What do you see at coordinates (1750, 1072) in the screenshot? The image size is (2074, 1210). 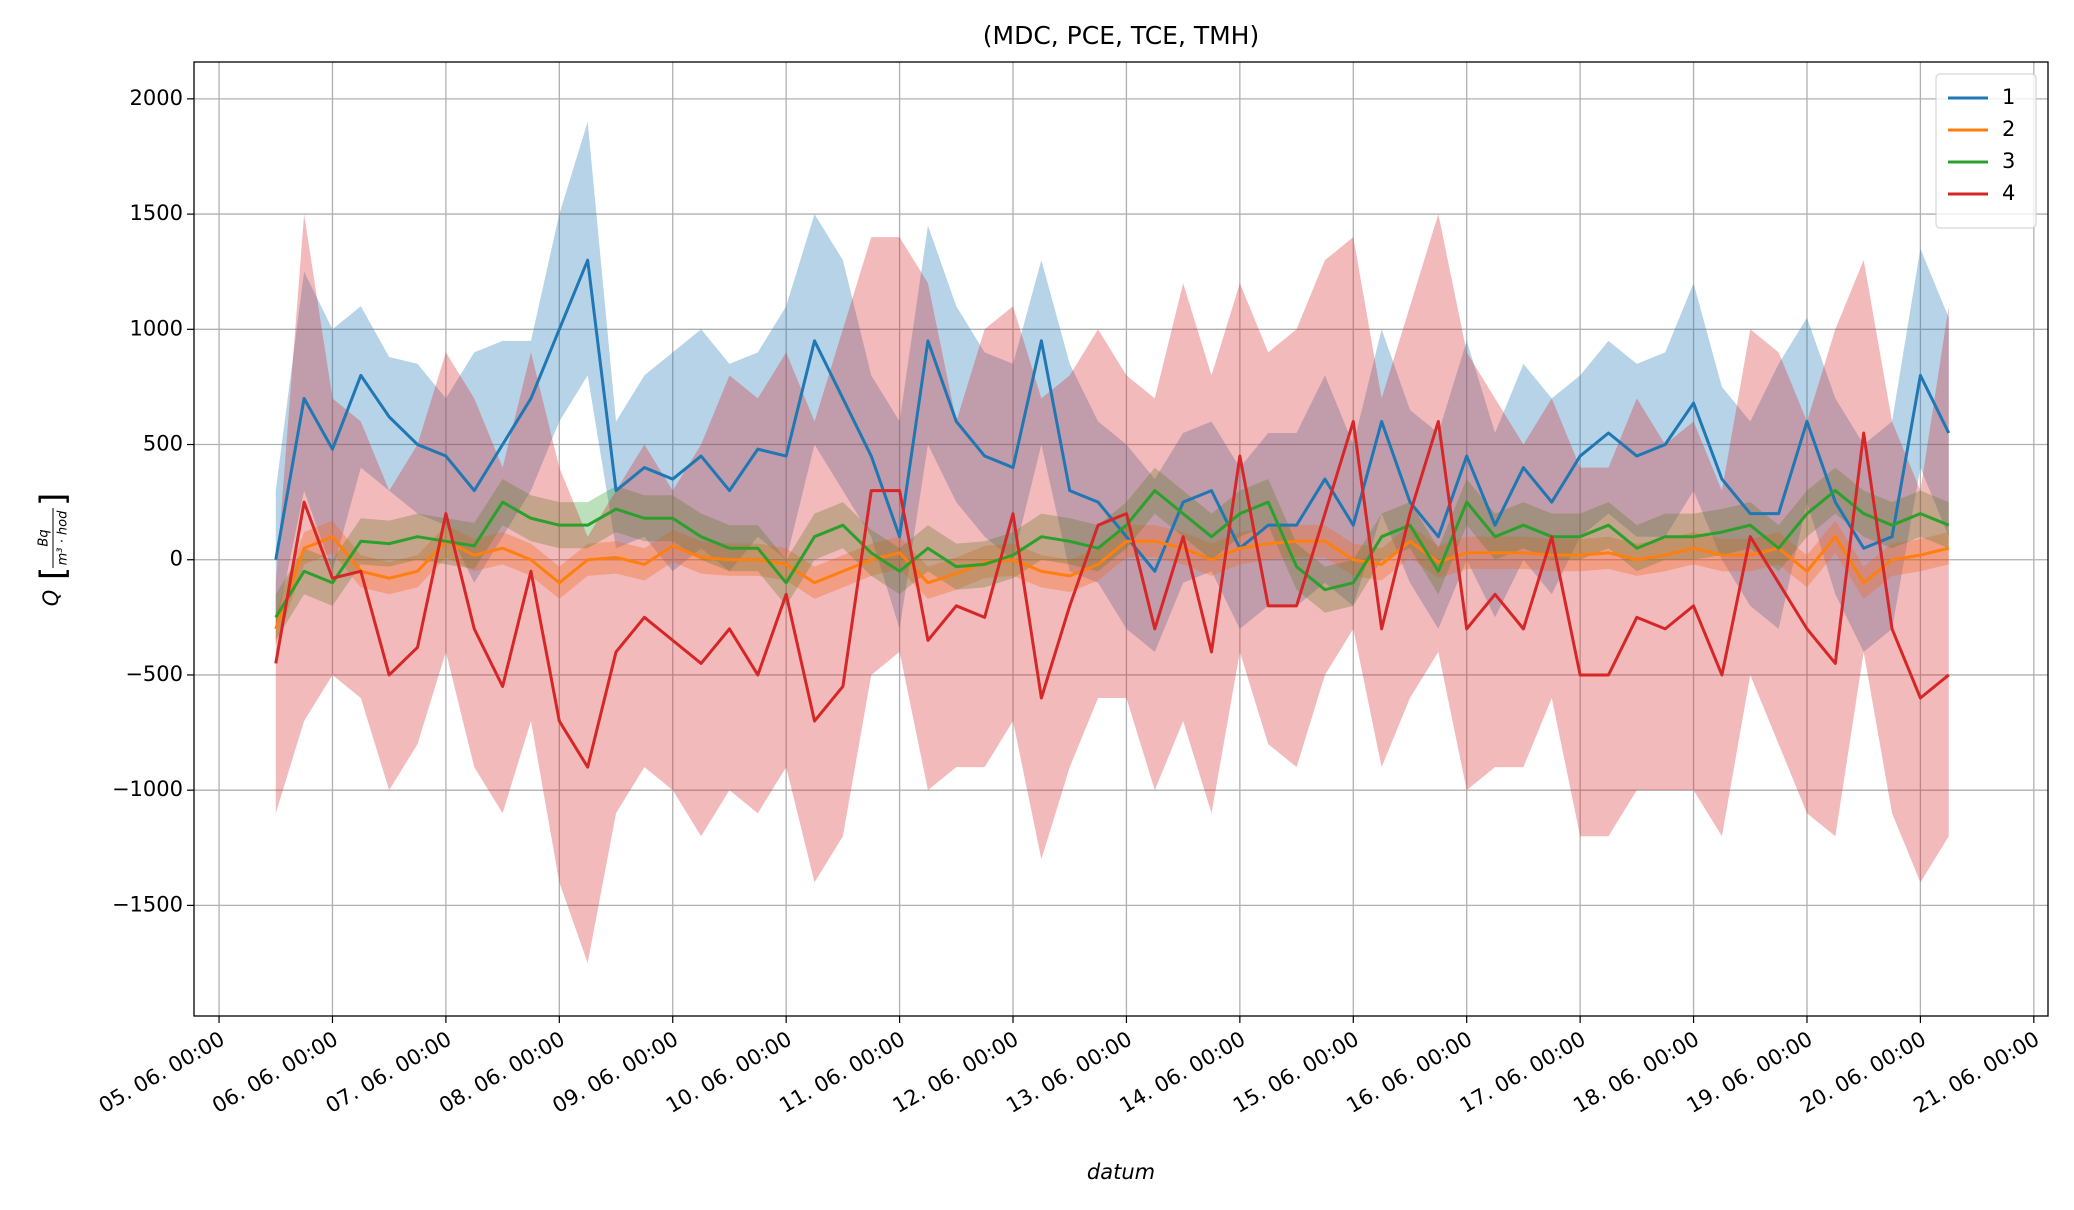 I see `x-tick-label: 19. 06. 00:00` at bounding box center [1750, 1072].